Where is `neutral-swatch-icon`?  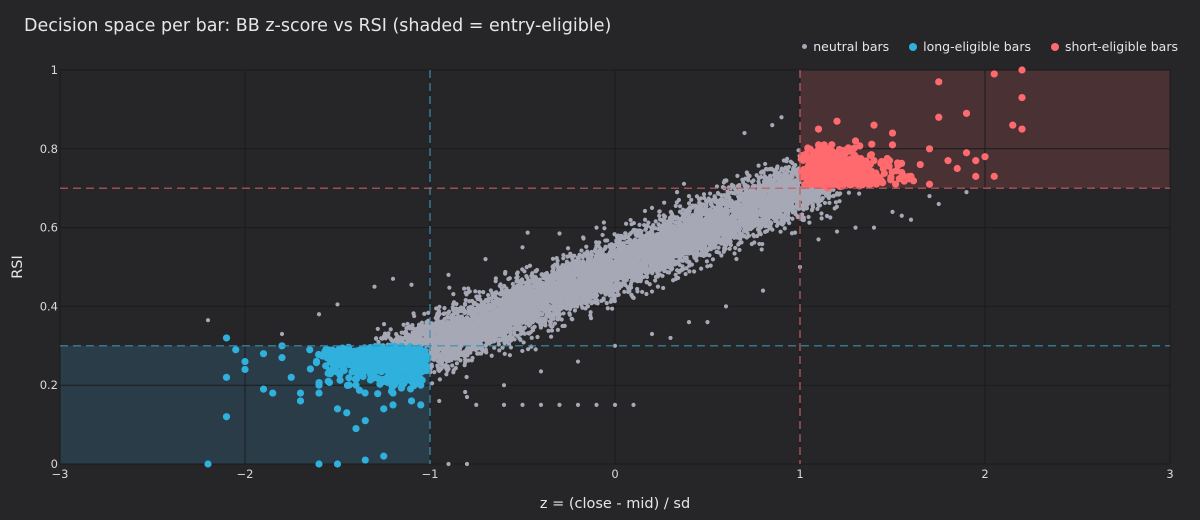 neutral-swatch-icon is located at coordinates (805, 46).